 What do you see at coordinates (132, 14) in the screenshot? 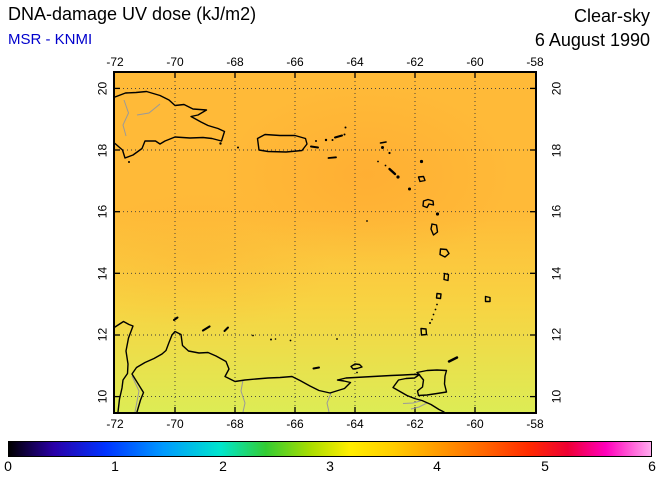
I see `page-title: DNA-damage UV dose (kJ/m2)` at bounding box center [132, 14].